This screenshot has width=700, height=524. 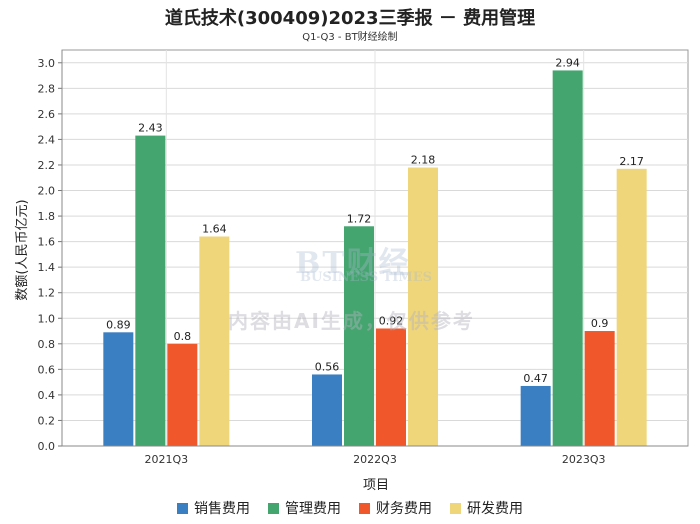 I want to click on y-tick-label: 1.8, so click(x=47, y=216).